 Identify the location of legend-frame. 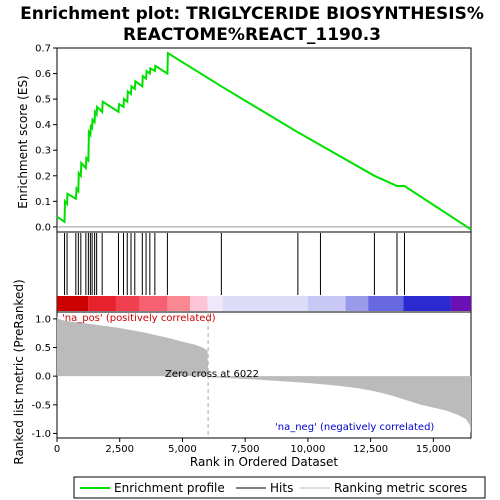
(279, 487).